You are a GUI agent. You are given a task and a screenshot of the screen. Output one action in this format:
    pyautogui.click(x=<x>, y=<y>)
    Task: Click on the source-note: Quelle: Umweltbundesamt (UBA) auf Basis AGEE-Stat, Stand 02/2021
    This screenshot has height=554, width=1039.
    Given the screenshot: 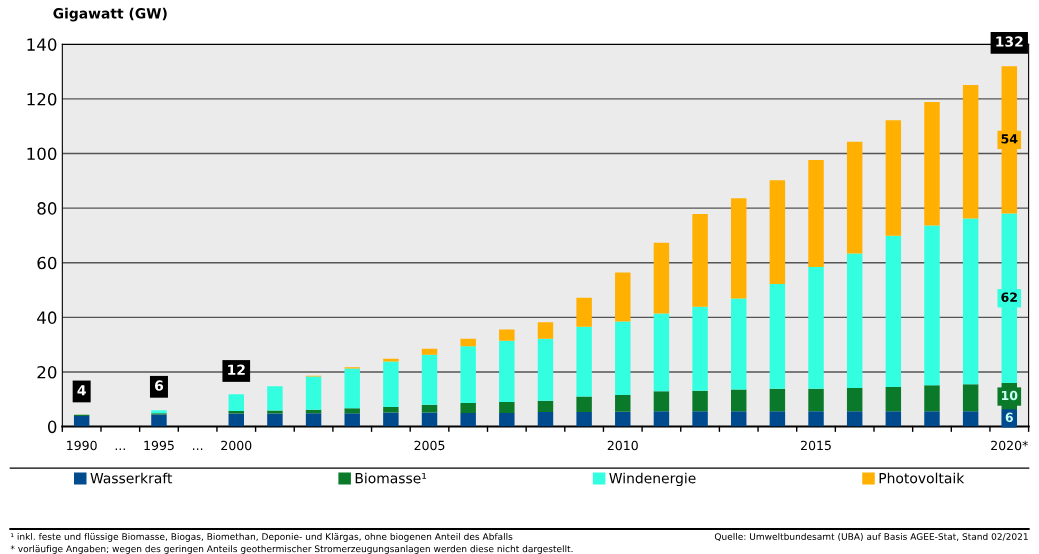 What is the action you would take?
    pyautogui.click(x=871, y=537)
    